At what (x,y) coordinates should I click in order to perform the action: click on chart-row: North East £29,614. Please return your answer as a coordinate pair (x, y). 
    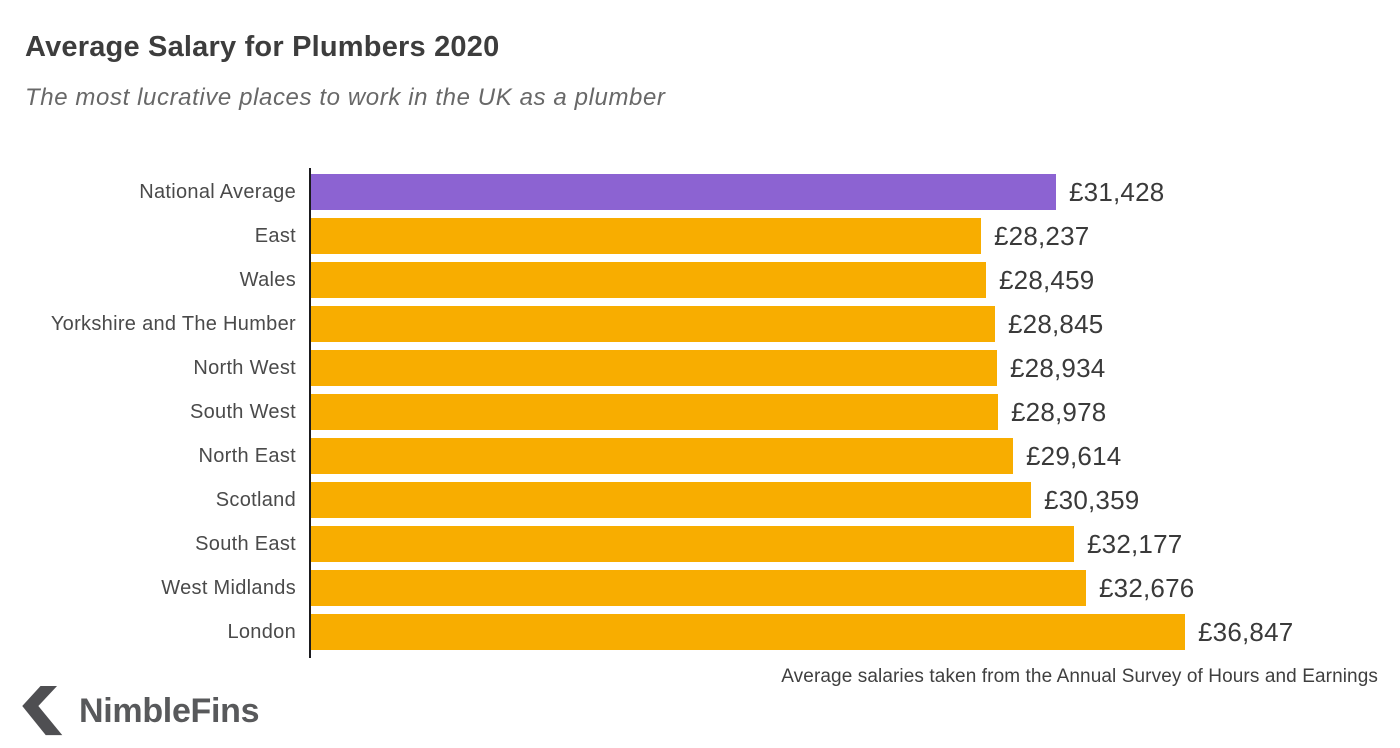
    Looking at the image, I should click on (705, 456).